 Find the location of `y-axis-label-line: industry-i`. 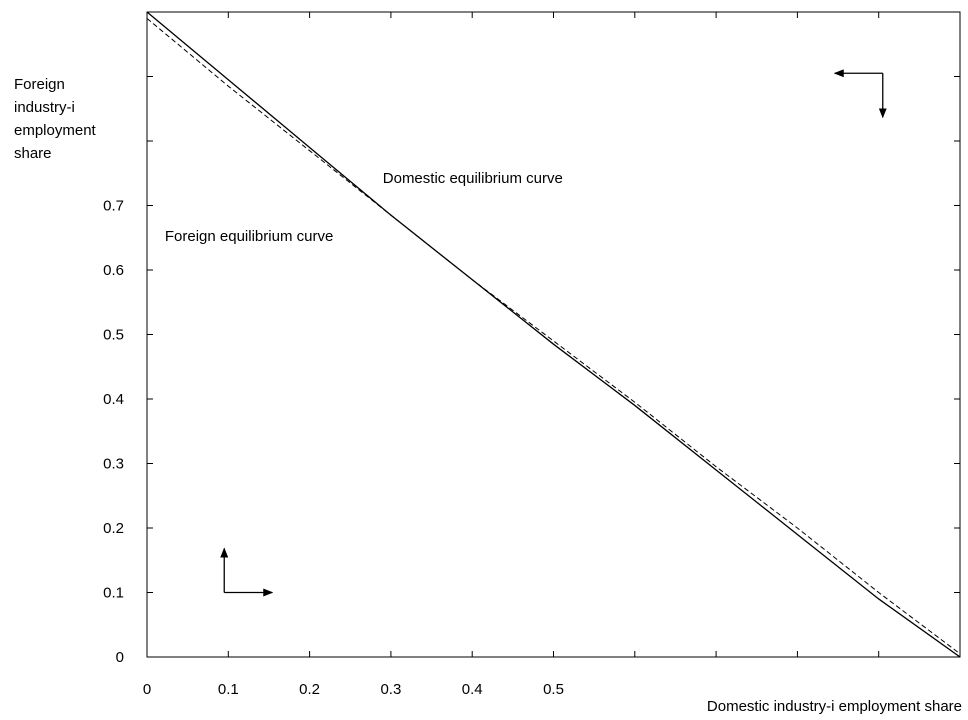

y-axis-label-line: industry-i is located at coordinates (44, 107).